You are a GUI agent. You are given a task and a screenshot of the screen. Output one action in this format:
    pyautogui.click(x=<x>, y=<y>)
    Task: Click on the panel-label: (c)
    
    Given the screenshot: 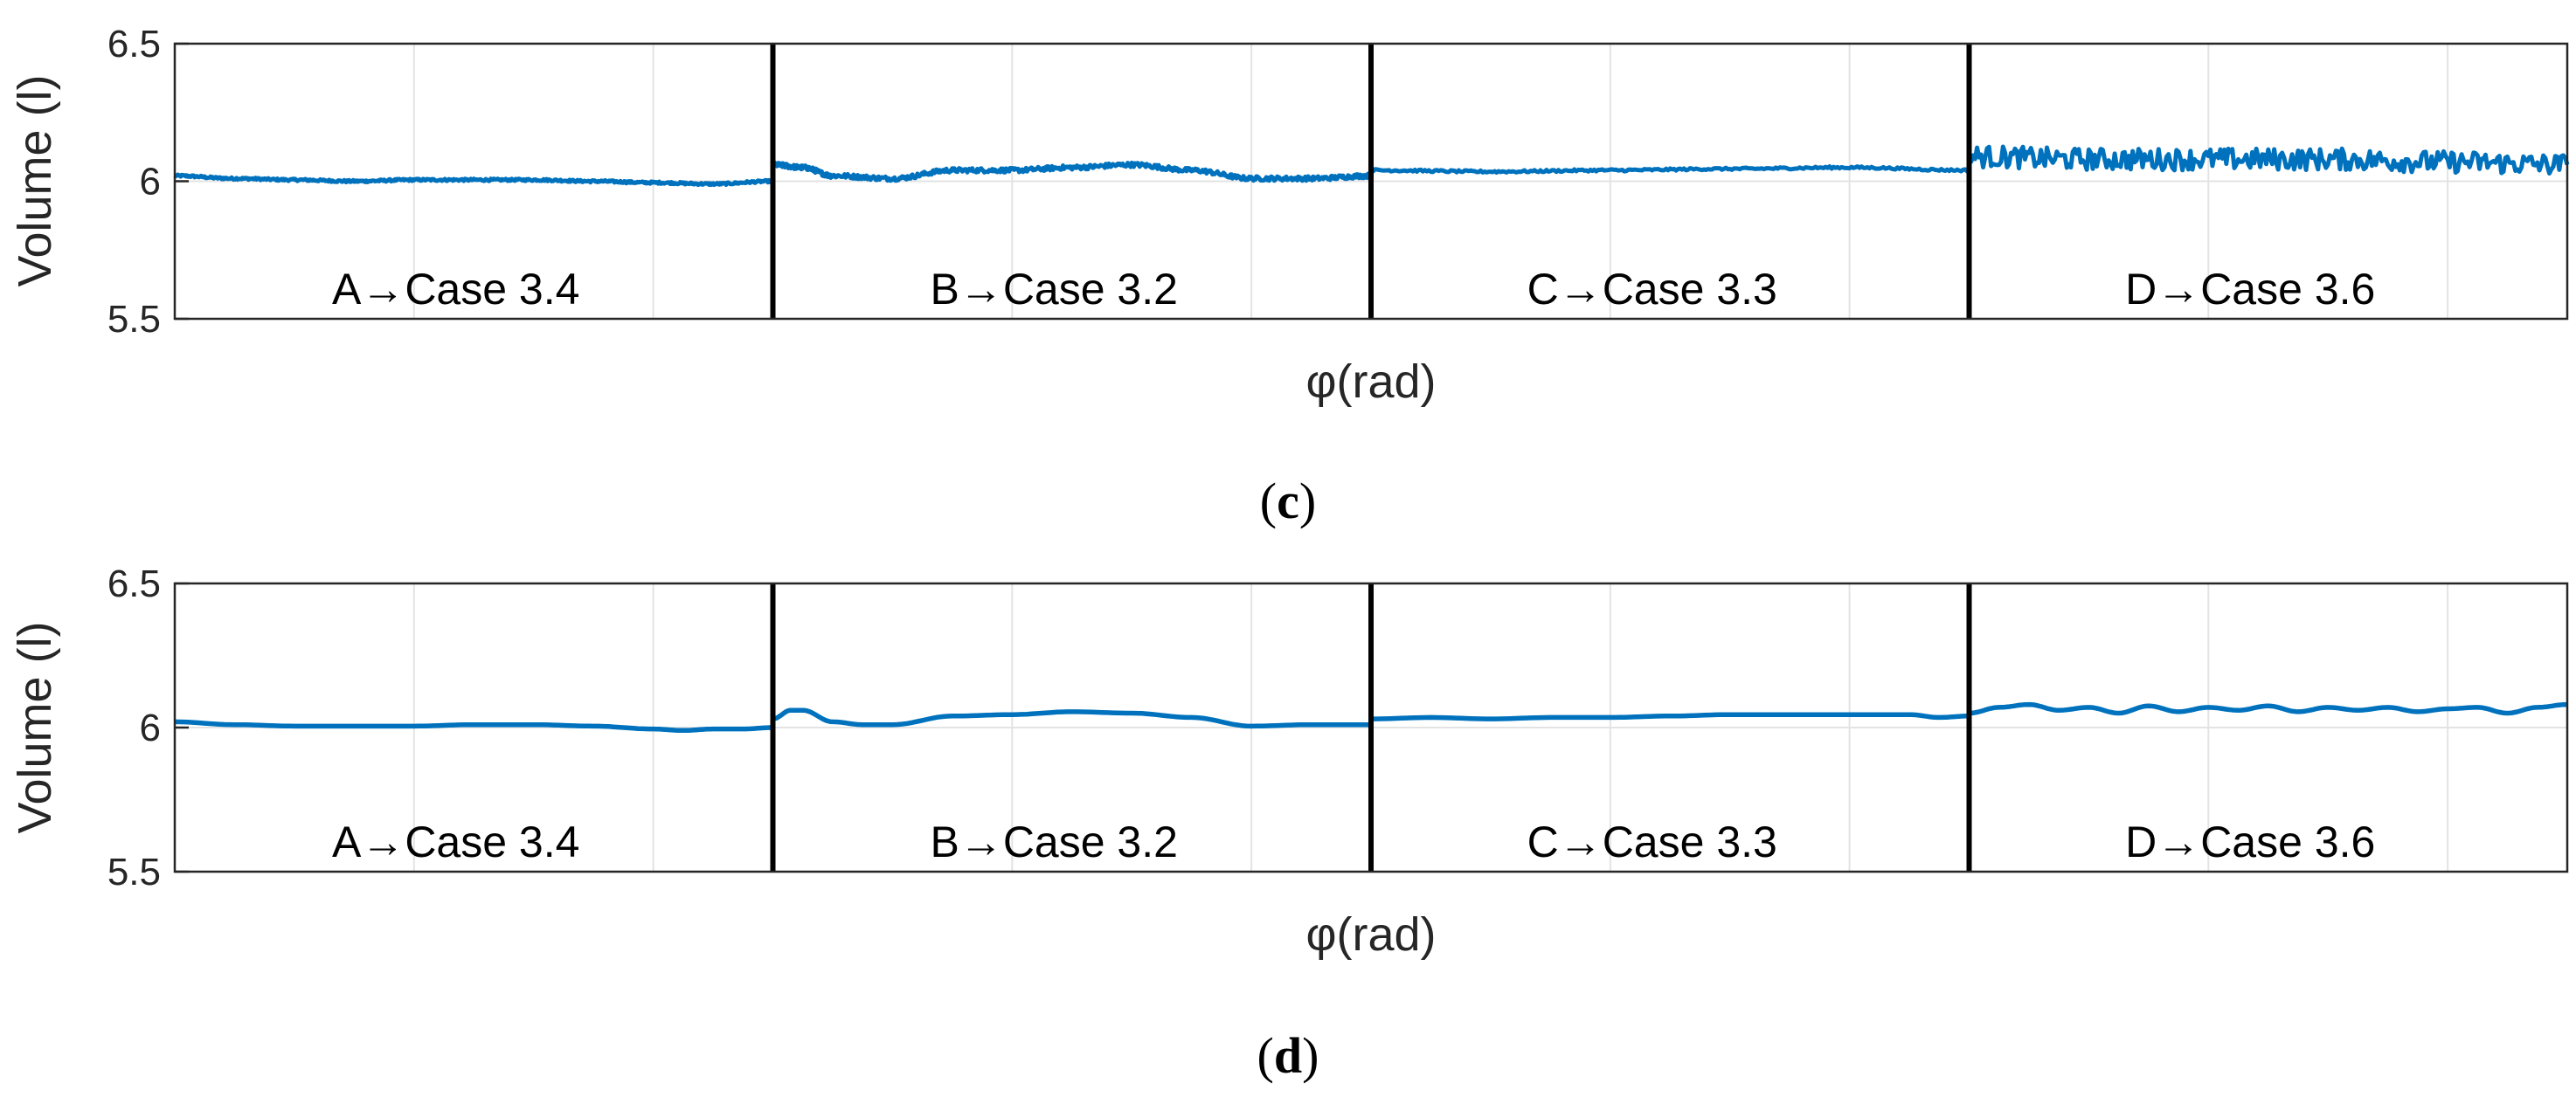 What is the action you would take?
    pyautogui.click(x=1288, y=501)
    